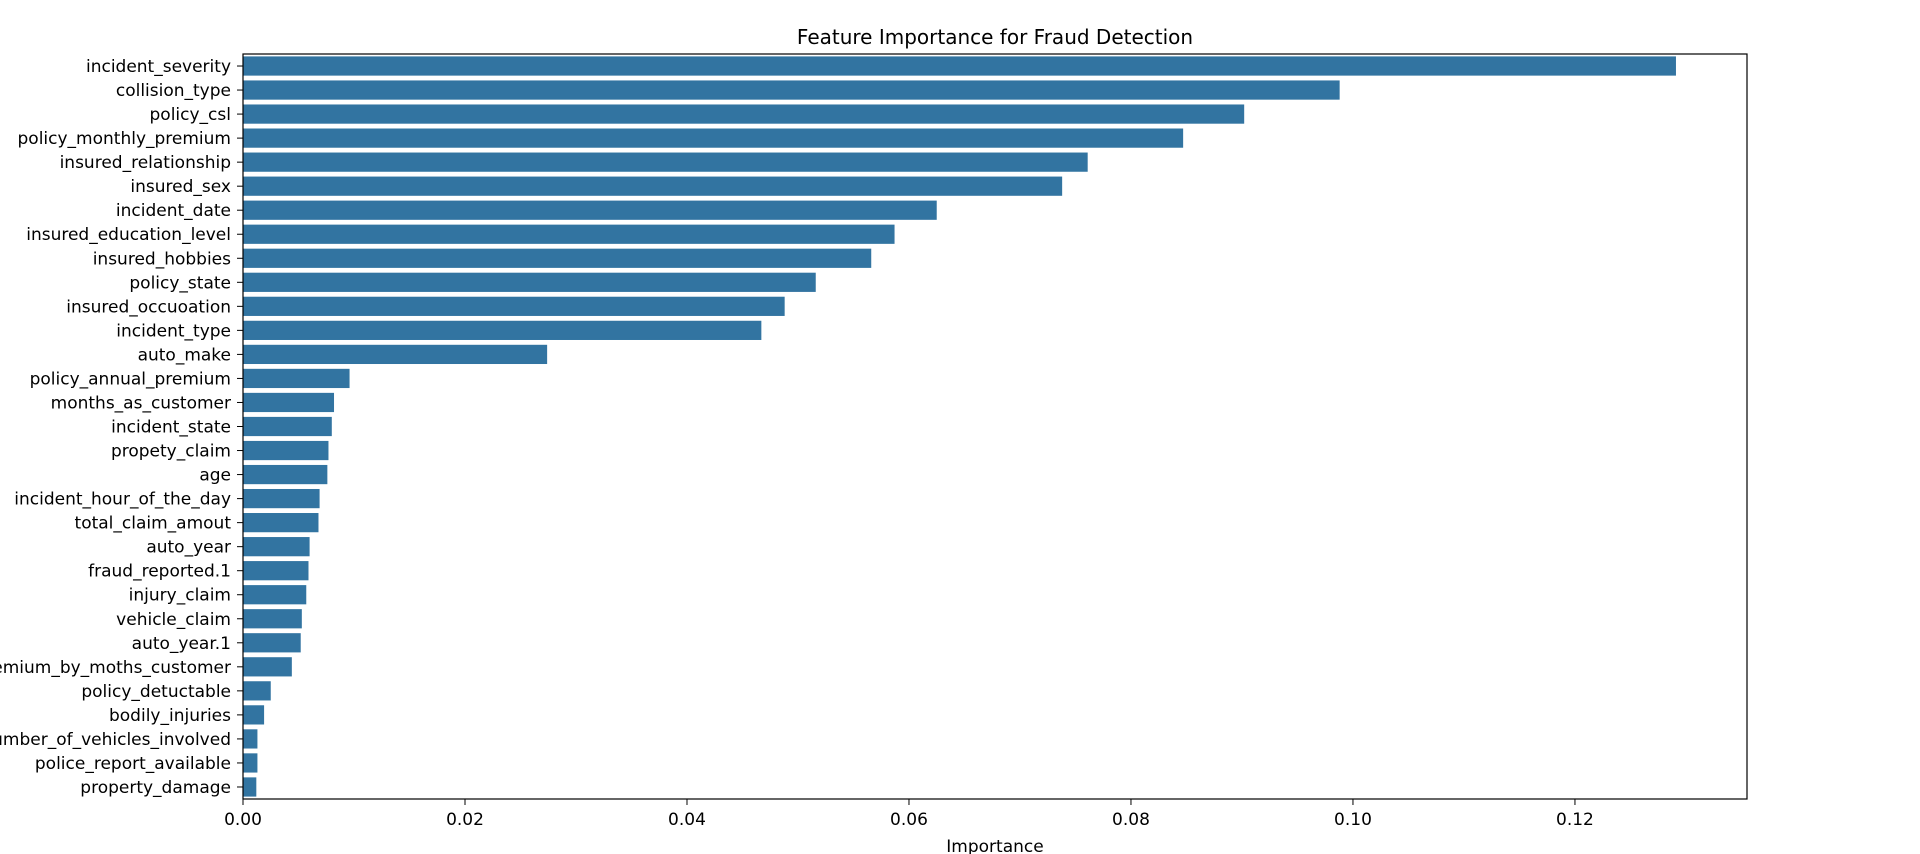  What do you see at coordinates (465, 820) in the screenshot?
I see `x-tick-label: 0.02` at bounding box center [465, 820].